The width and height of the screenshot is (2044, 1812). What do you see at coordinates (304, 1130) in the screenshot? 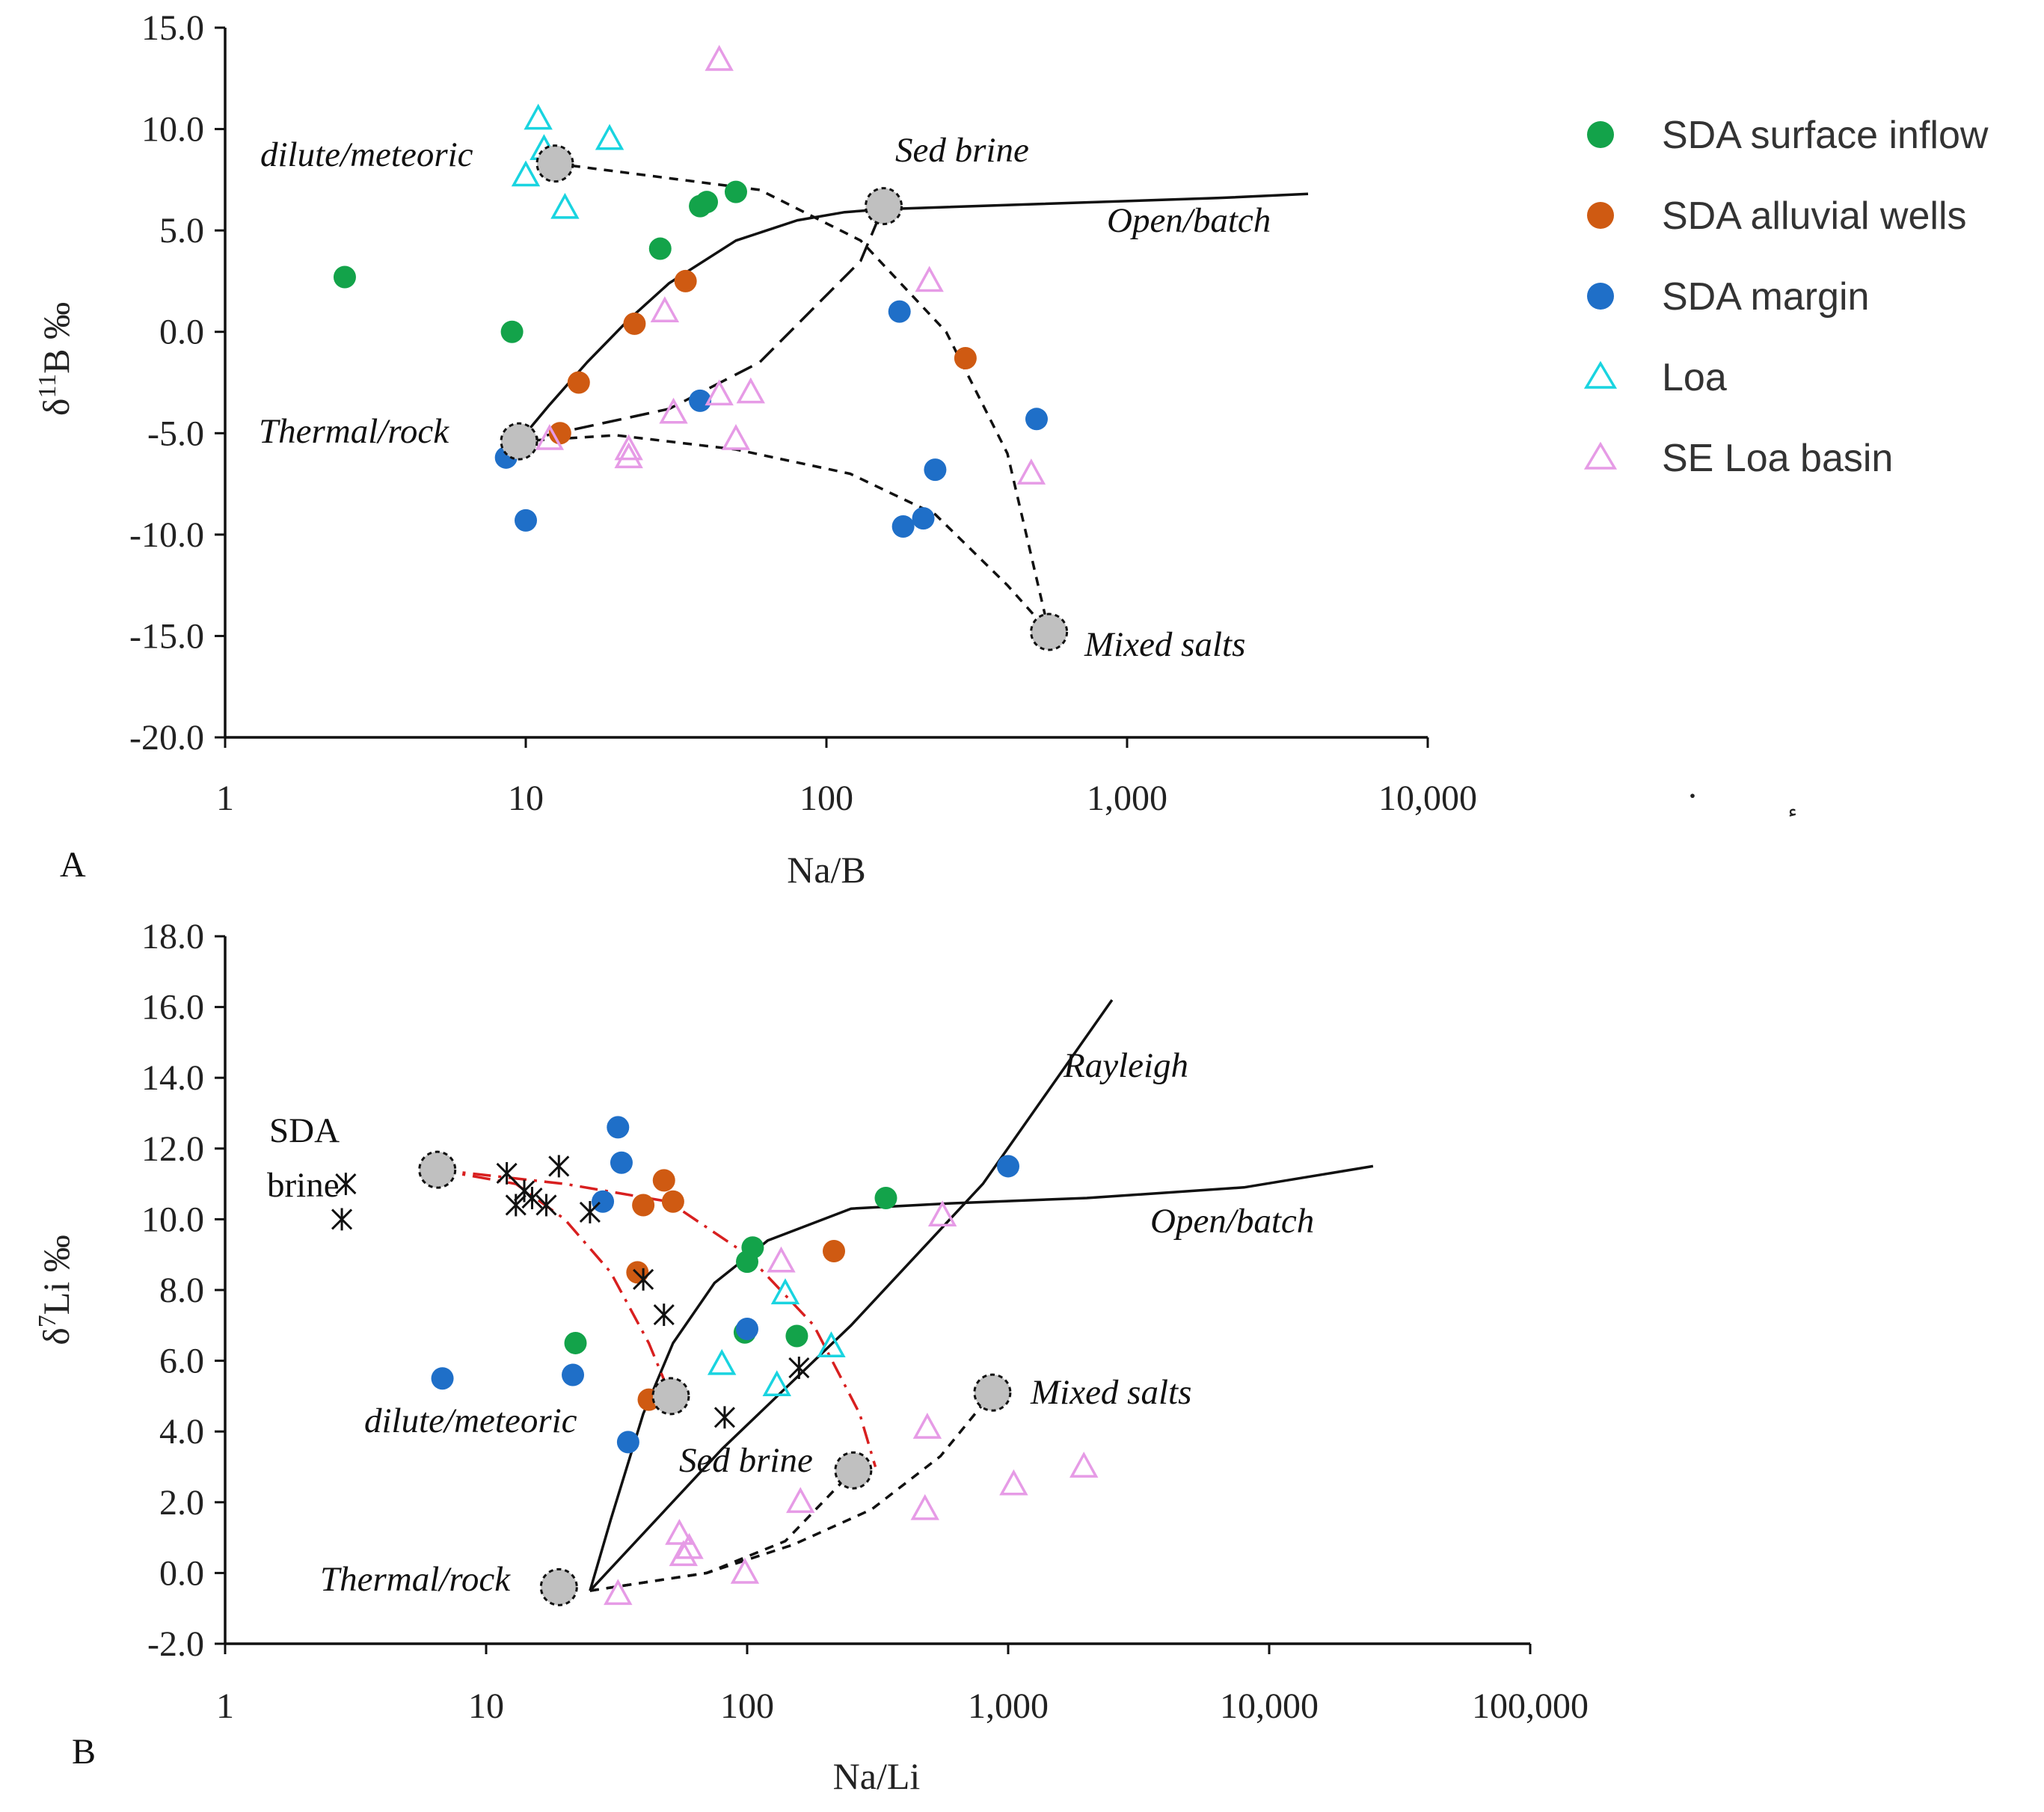
I see `panel-b-label-sda: SDA` at bounding box center [304, 1130].